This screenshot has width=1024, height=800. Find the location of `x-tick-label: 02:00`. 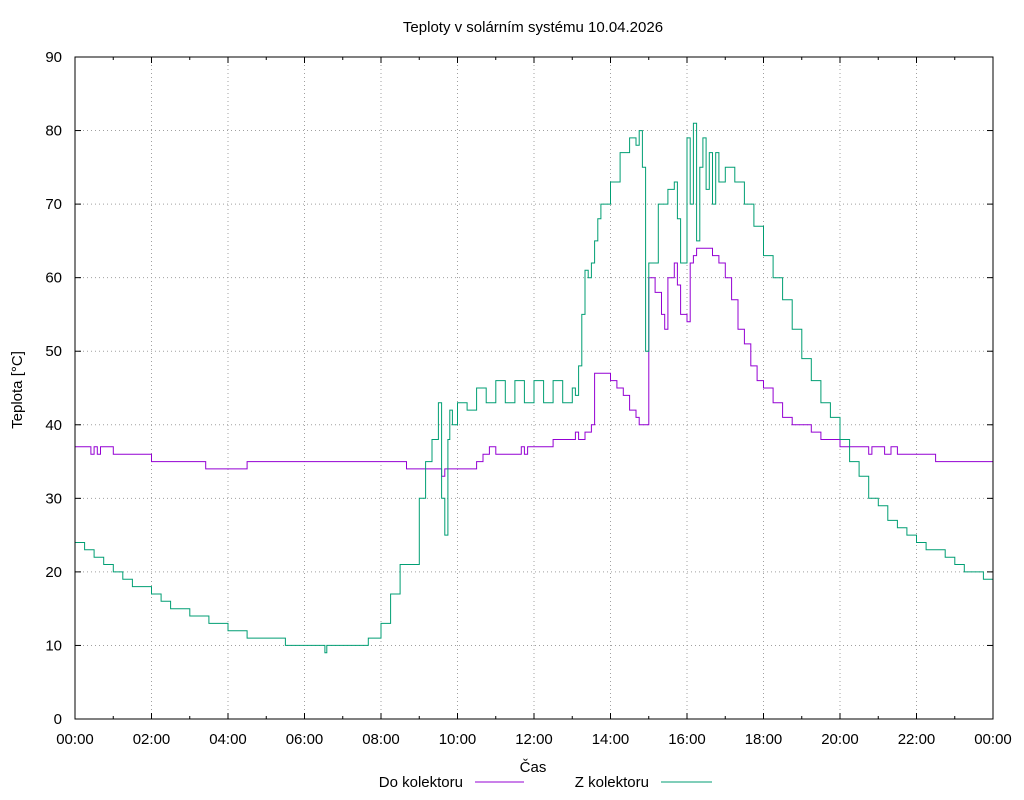

x-tick-label: 02:00 is located at coordinates (152, 739).